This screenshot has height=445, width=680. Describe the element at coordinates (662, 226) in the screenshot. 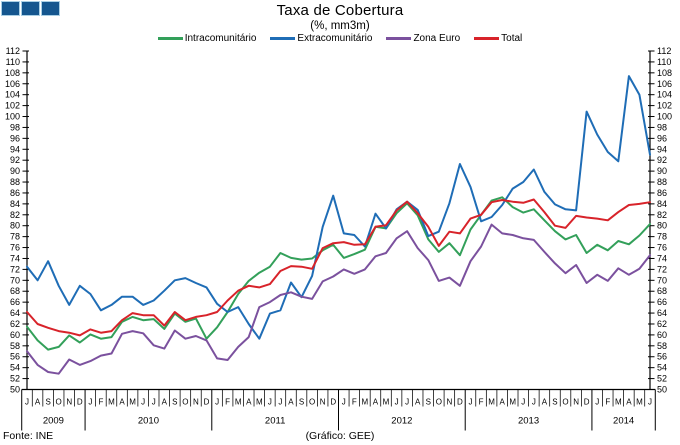

I see `y-tick-label-right: 80` at that location.